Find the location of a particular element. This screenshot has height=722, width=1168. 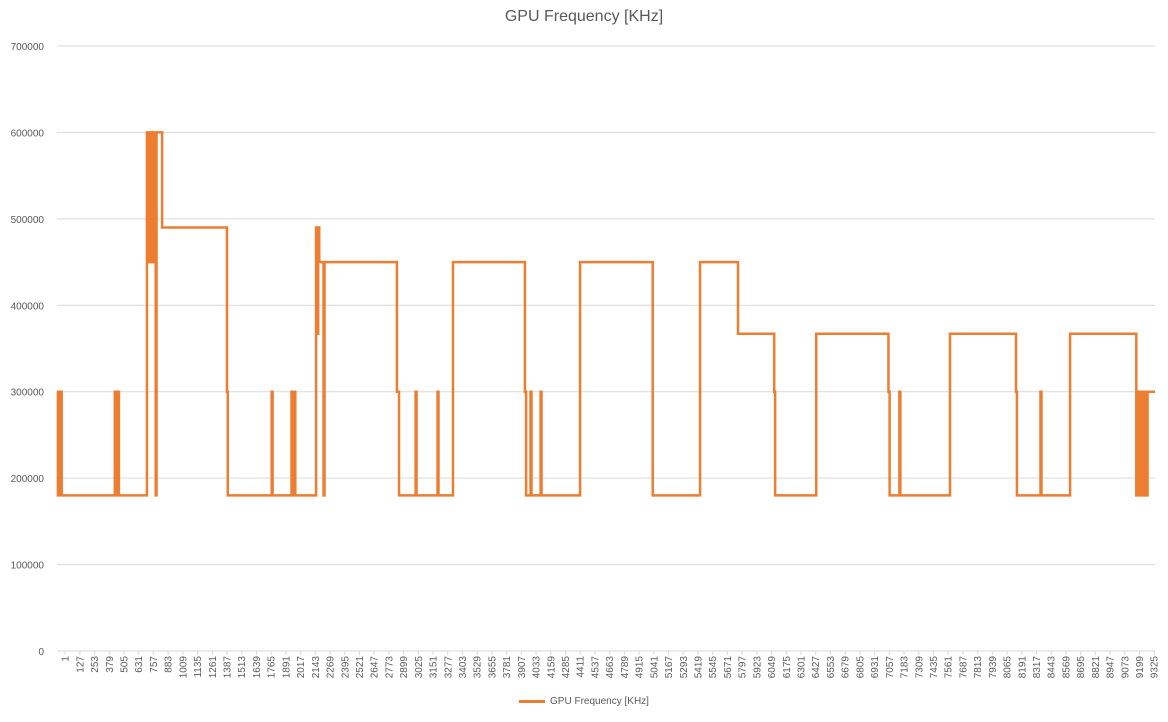

x-tick-label: 2395 is located at coordinates (345, 667).